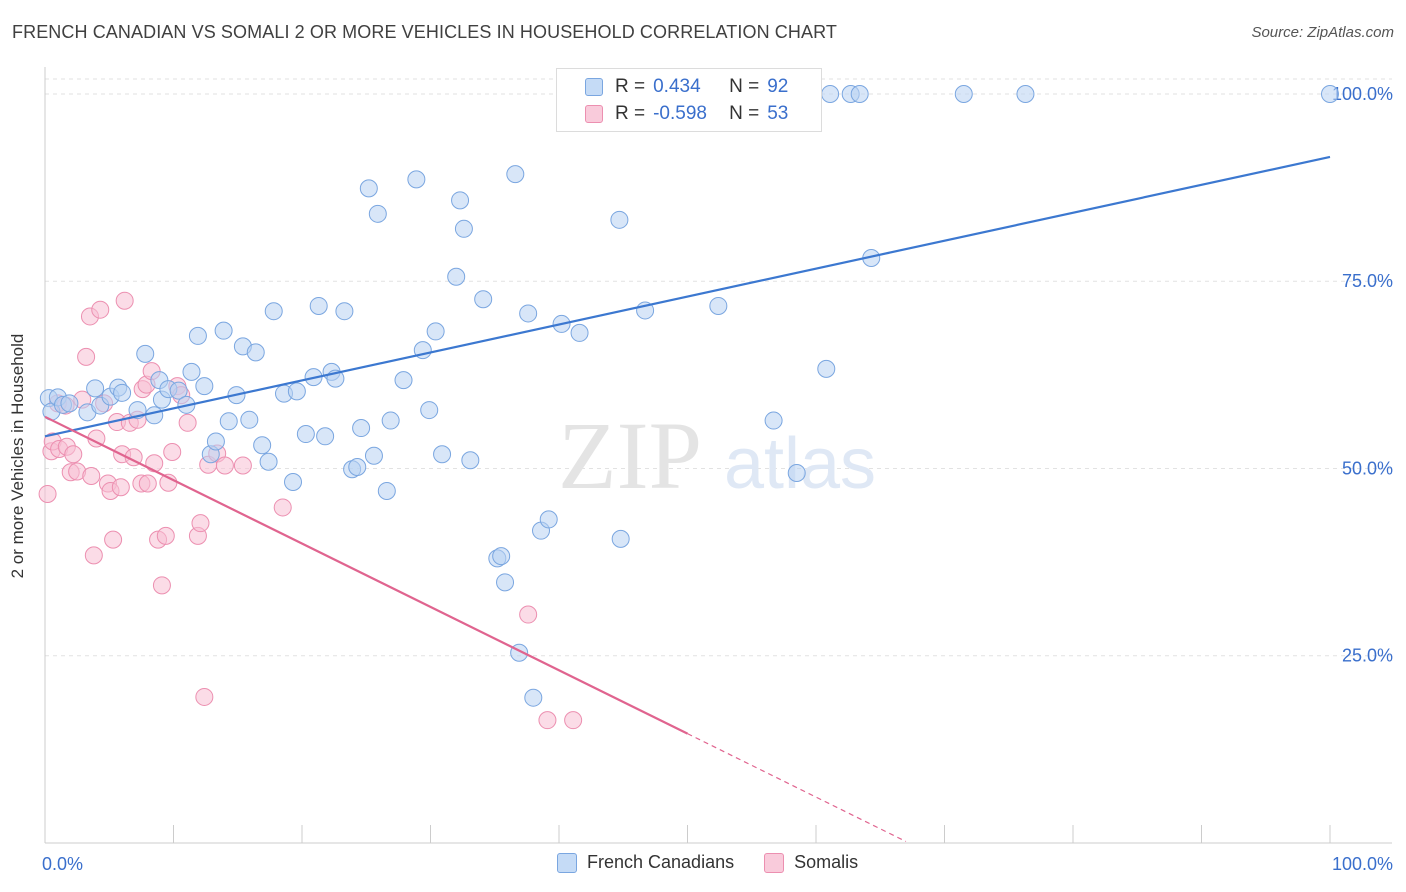 Image resolution: width=1406 pixels, height=892 pixels. Describe the element at coordinates (1362, 94) in the screenshot. I see `y-tick-label: 100.0%` at that location.